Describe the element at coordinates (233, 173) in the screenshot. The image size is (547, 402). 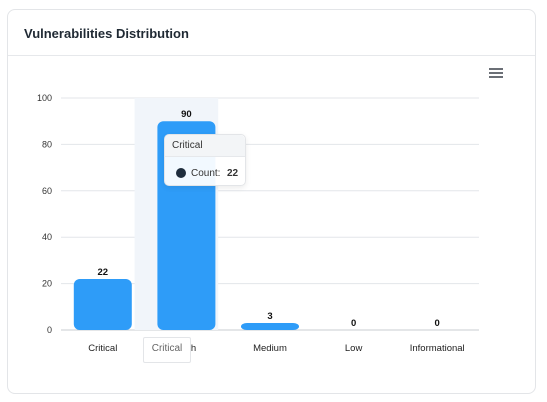
I see `tooltip-value: 22` at that location.